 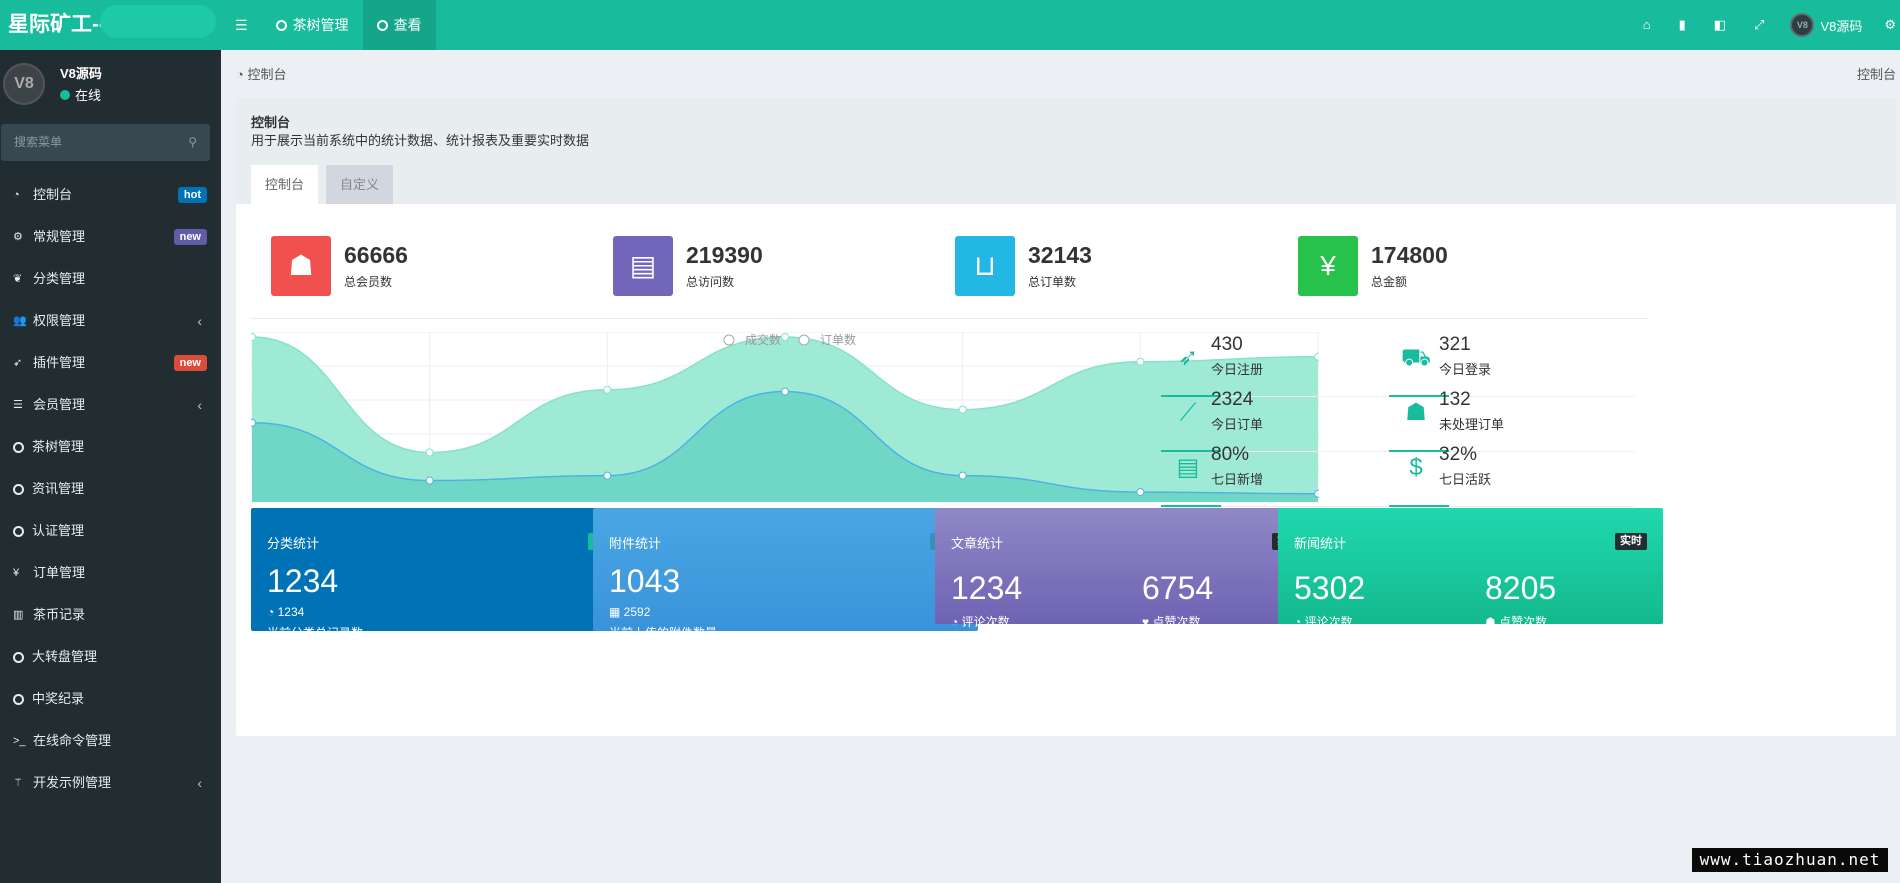 I want to click on sidebar-item-7: 资讯管理, so click(x=110, y=489).